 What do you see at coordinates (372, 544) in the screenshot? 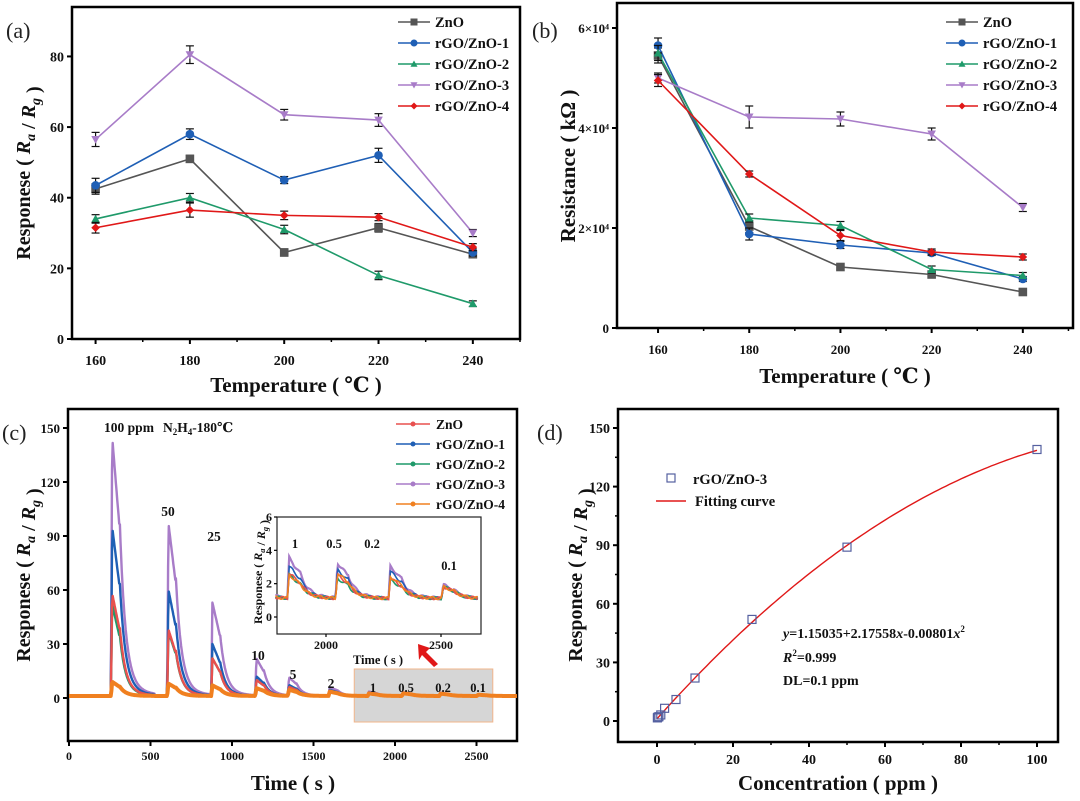
I see `inset-pulse-label: 0.2` at bounding box center [372, 544].